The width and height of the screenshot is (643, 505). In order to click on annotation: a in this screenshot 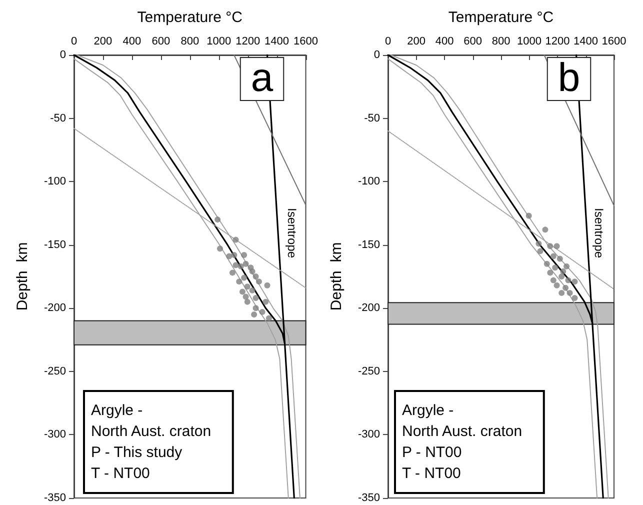, I will do `click(262, 78)`.